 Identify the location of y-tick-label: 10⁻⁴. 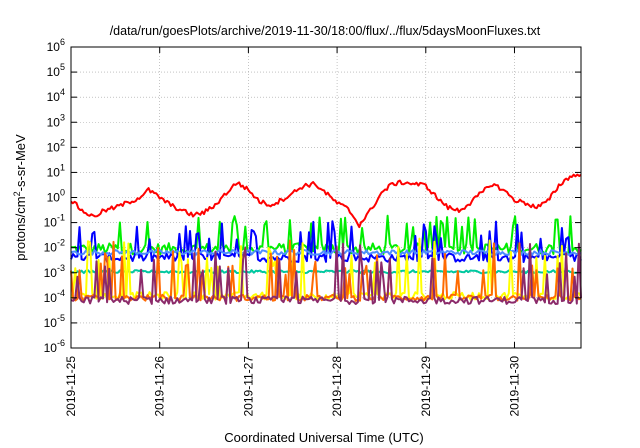
(54, 296).